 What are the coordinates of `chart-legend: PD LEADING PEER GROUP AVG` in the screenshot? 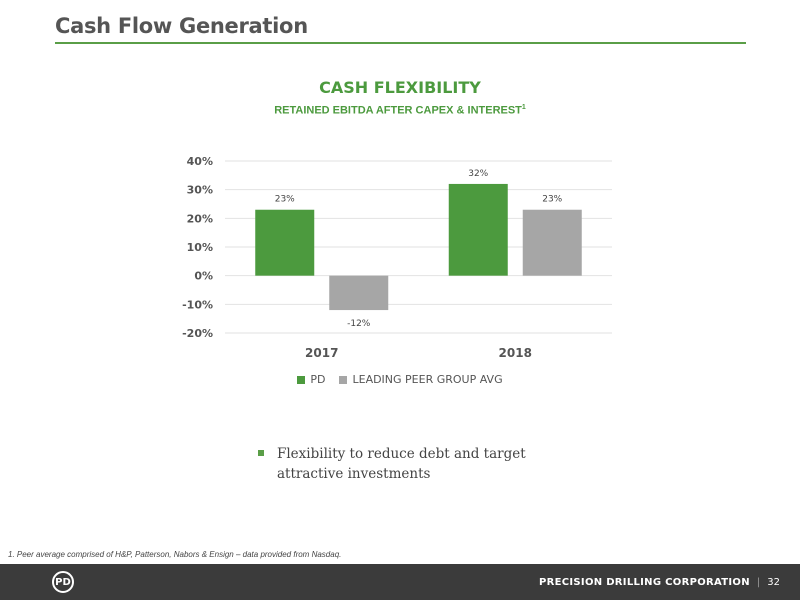 It's located at (400, 379).